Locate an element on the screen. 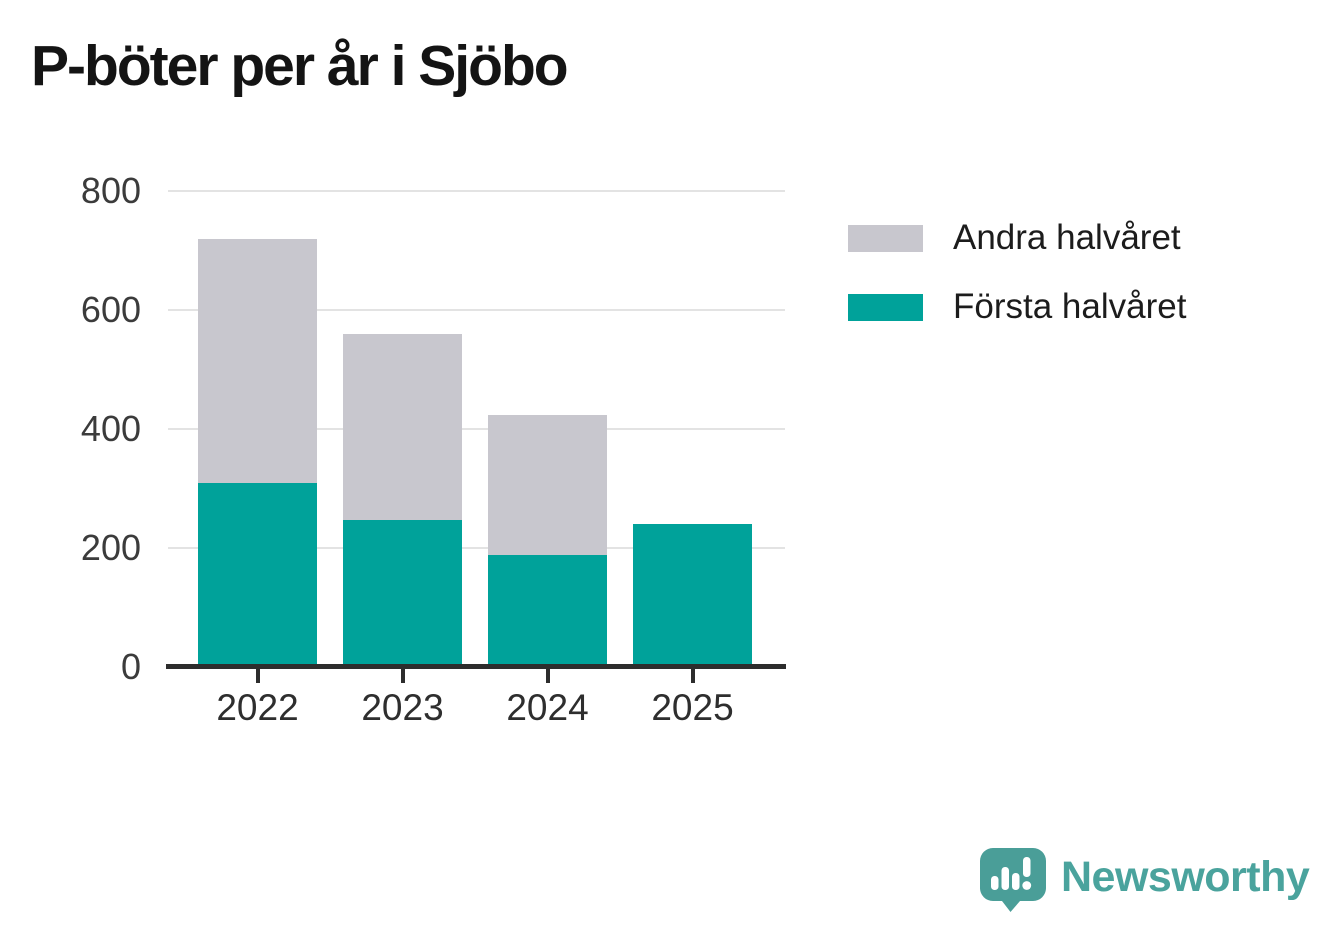 The width and height of the screenshot is (1322, 939). x-axis-label: 2023 is located at coordinates (402, 707).